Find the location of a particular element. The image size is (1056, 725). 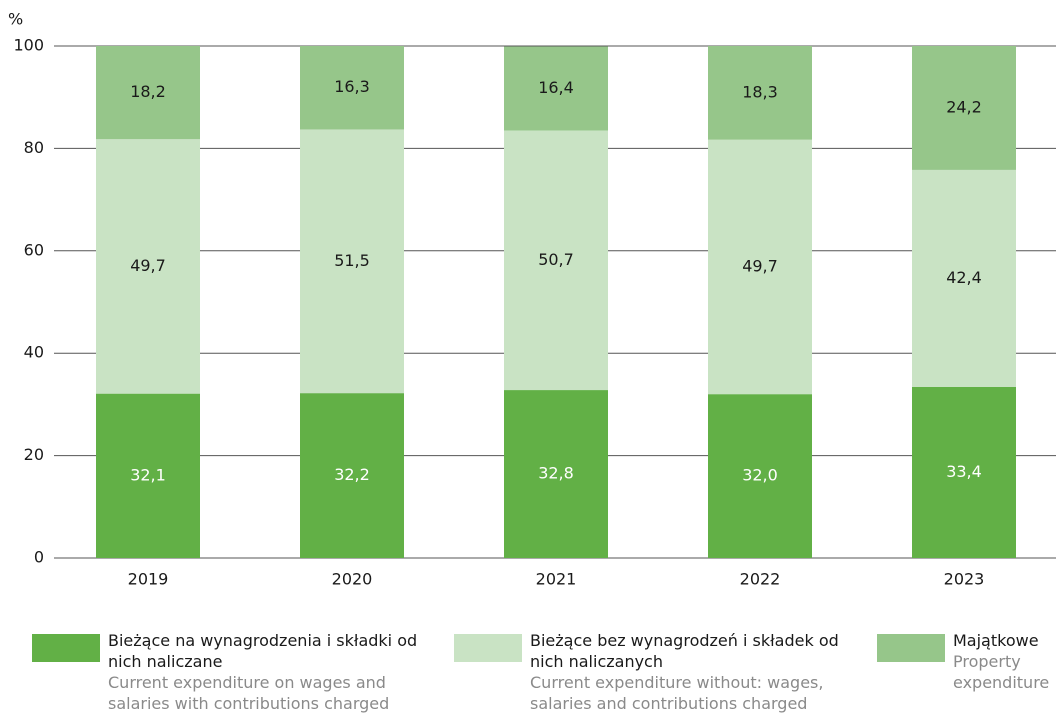

value-label: 18,2 is located at coordinates (148, 91).